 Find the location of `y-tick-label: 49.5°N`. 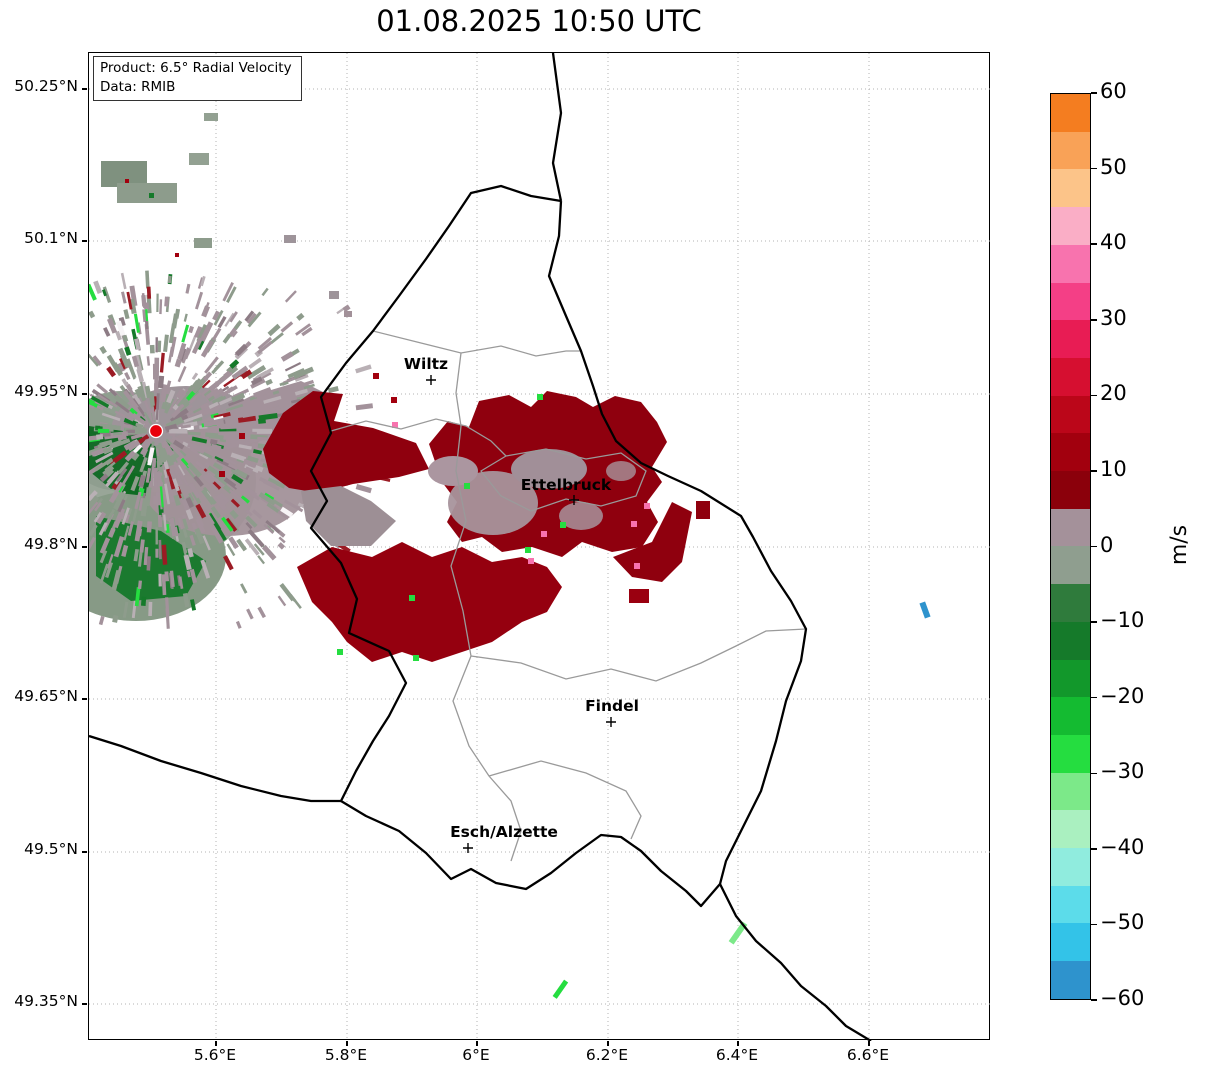

y-tick-label: 49.5°N is located at coordinates (51, 849).